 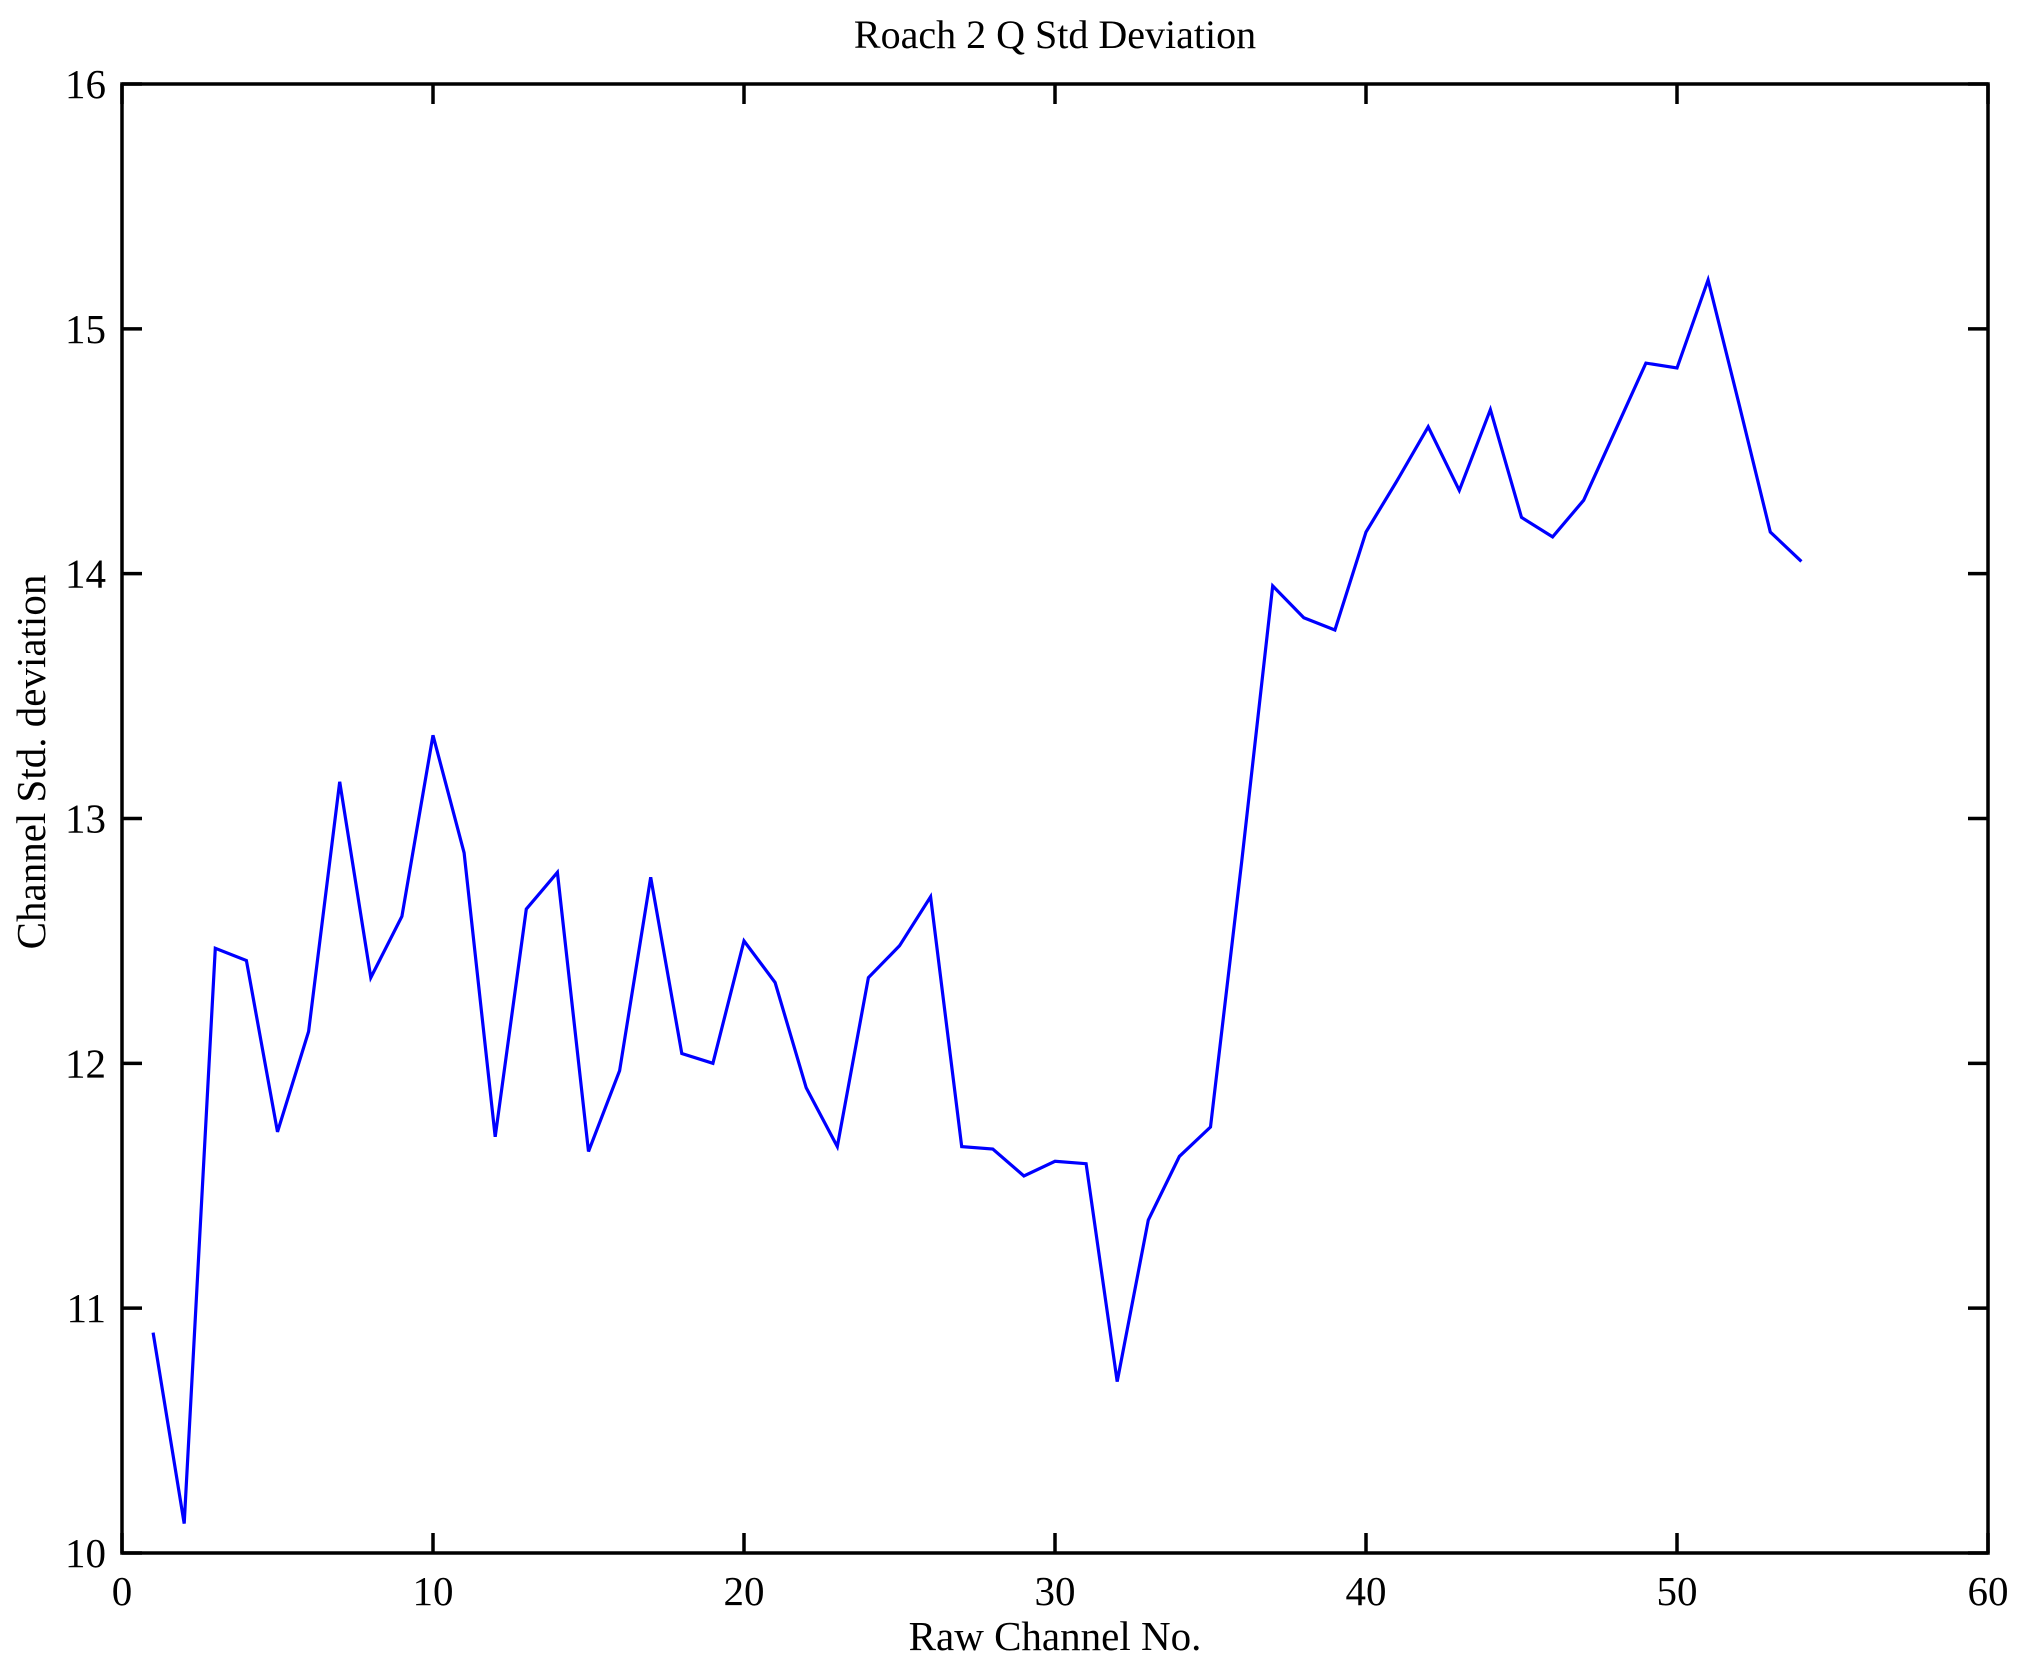 I want to click on x-tick-label: 30, so click(x=1055, y=1591).